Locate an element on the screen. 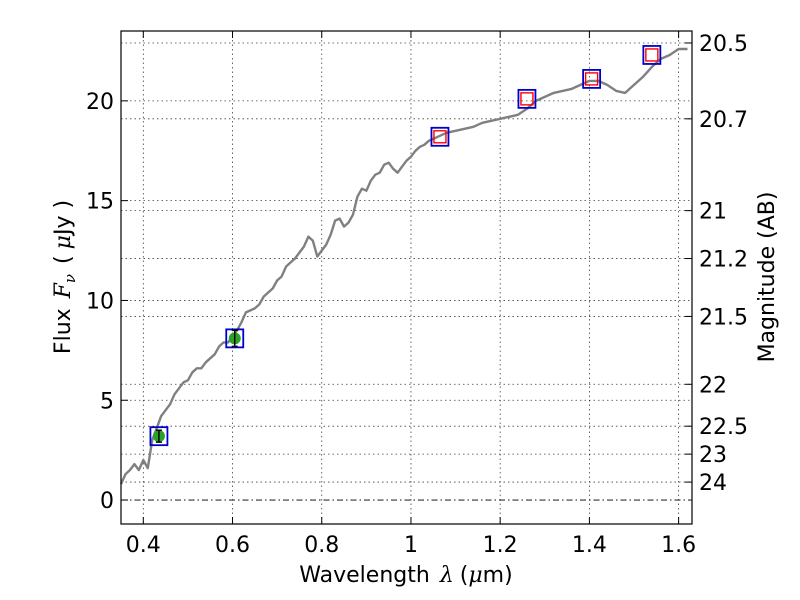  x-tick-label: 0.8 is located at coordinates (321, 545).